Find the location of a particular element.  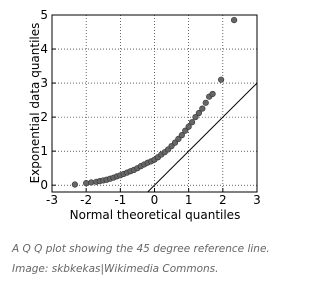

x-tick-label: -3 is located at coordinates (52, 200).